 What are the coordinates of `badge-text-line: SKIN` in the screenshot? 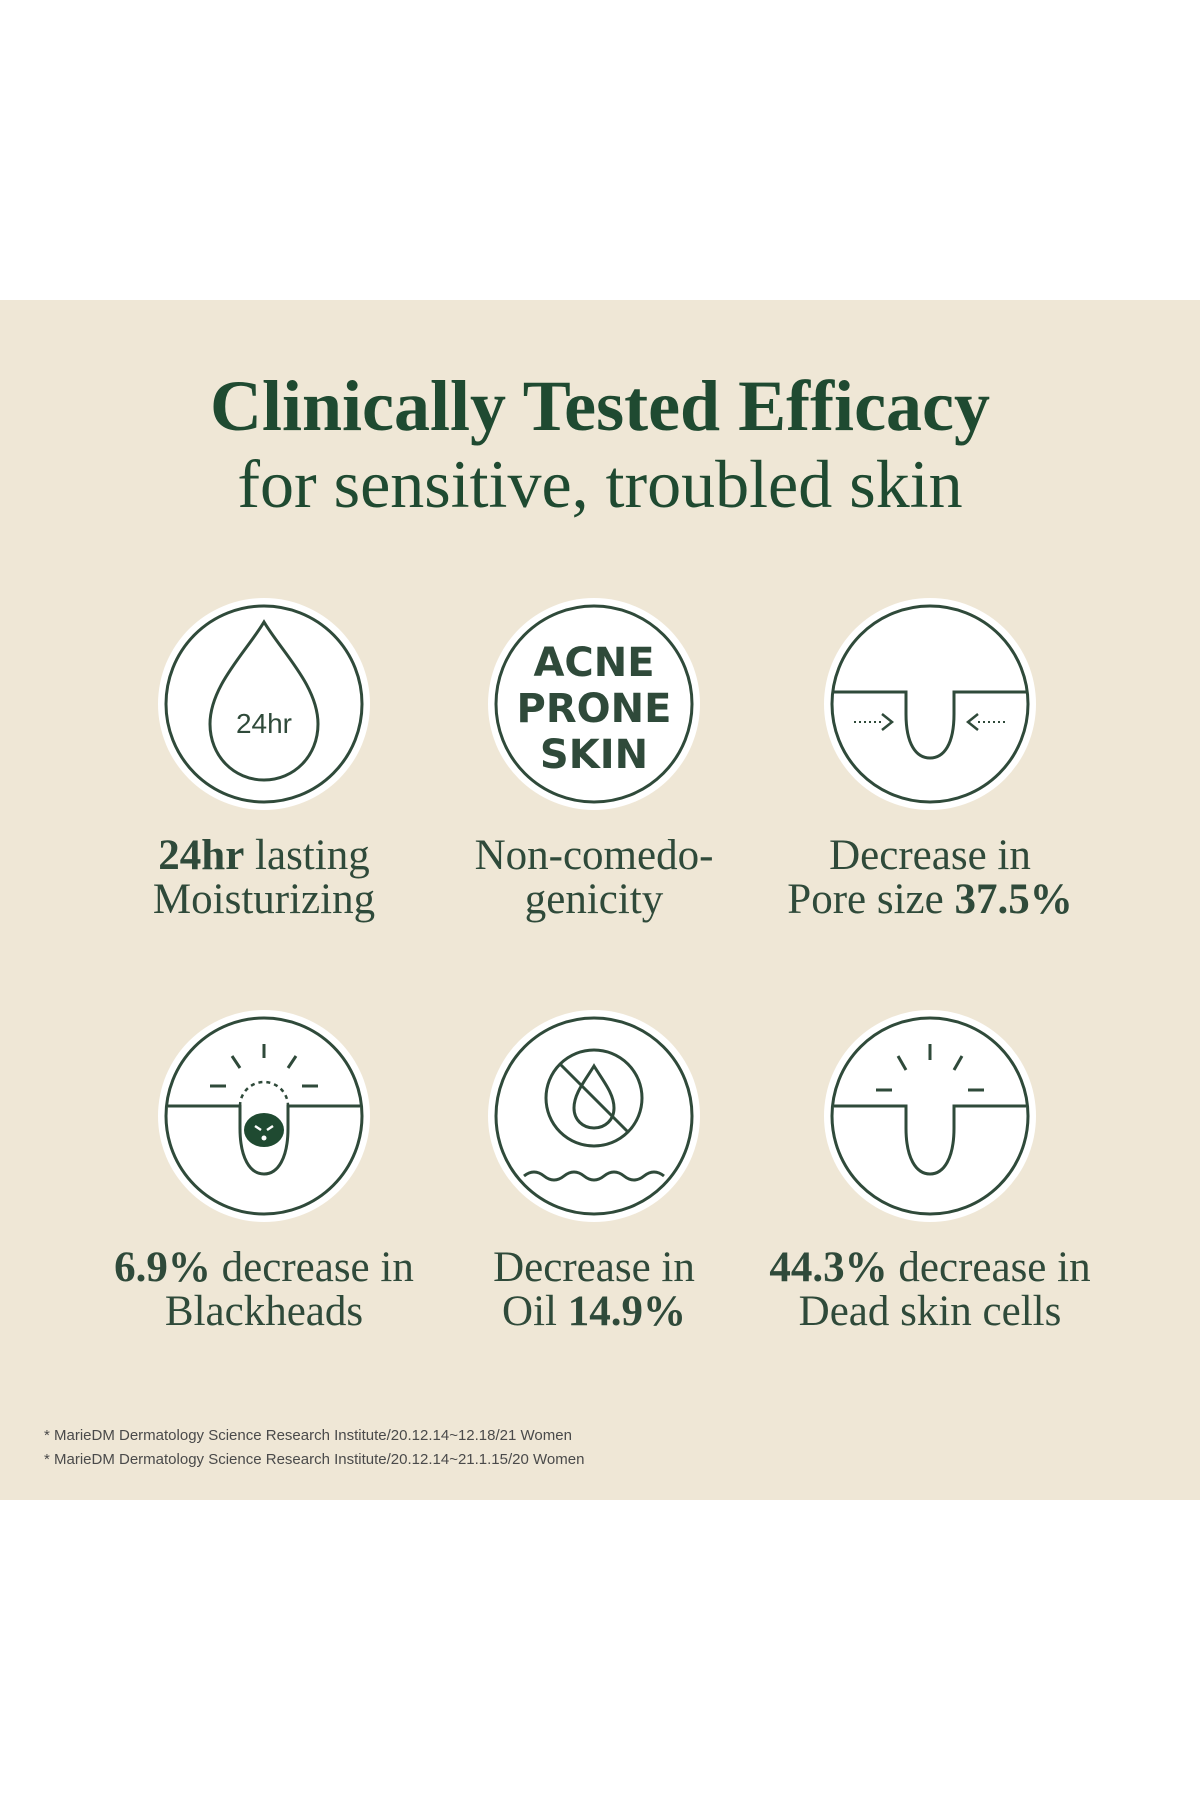 It's located at (594, 755).